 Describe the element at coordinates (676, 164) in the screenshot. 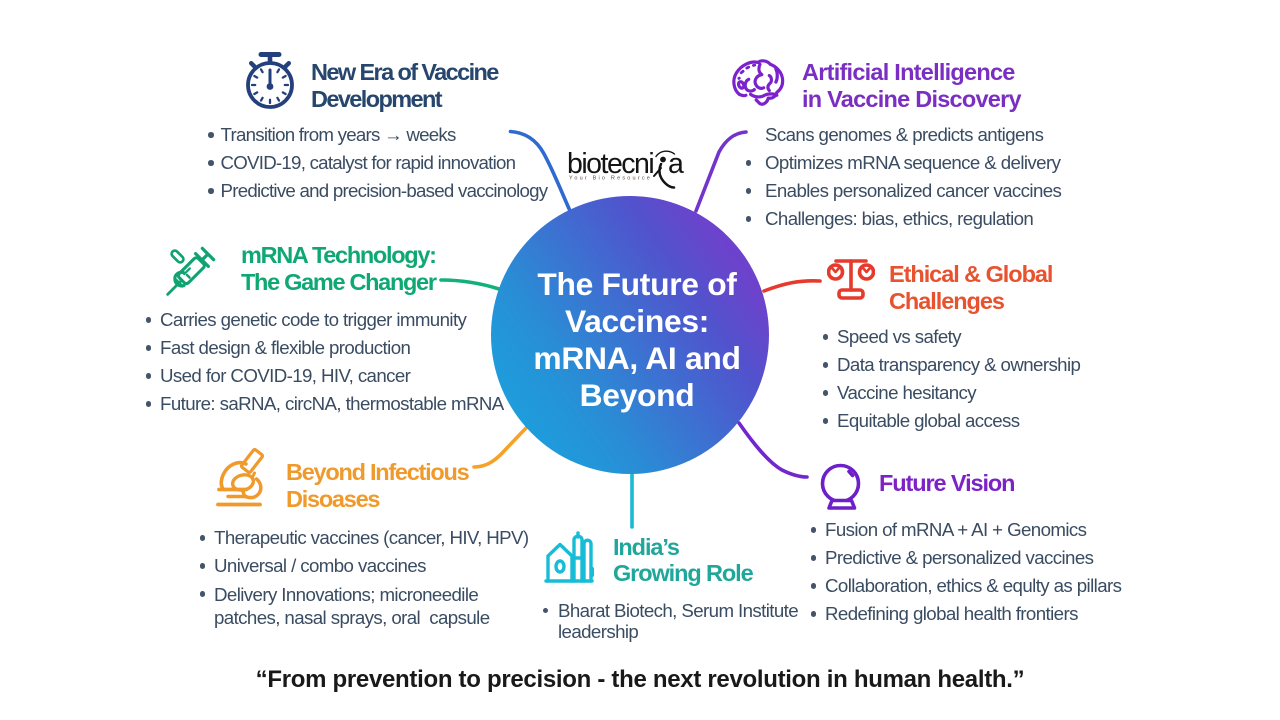

I see `svg-text: a` at that location.